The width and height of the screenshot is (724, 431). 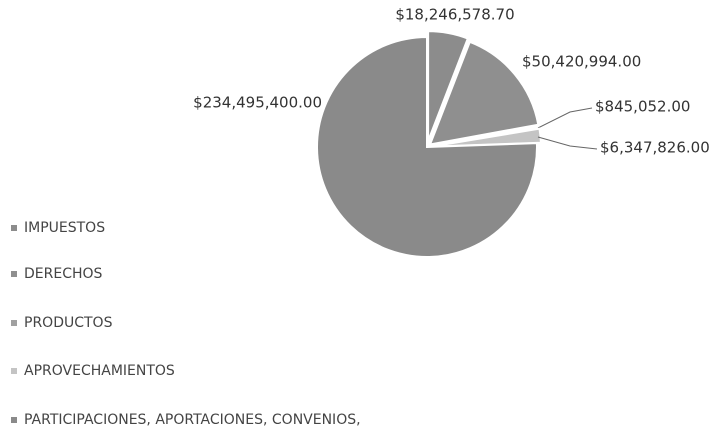 What do you see at coordinates (99, 371) in the screenshot?
I see `legend-label: APROVECHAMIENTOS` at bounding box center [99, 371].